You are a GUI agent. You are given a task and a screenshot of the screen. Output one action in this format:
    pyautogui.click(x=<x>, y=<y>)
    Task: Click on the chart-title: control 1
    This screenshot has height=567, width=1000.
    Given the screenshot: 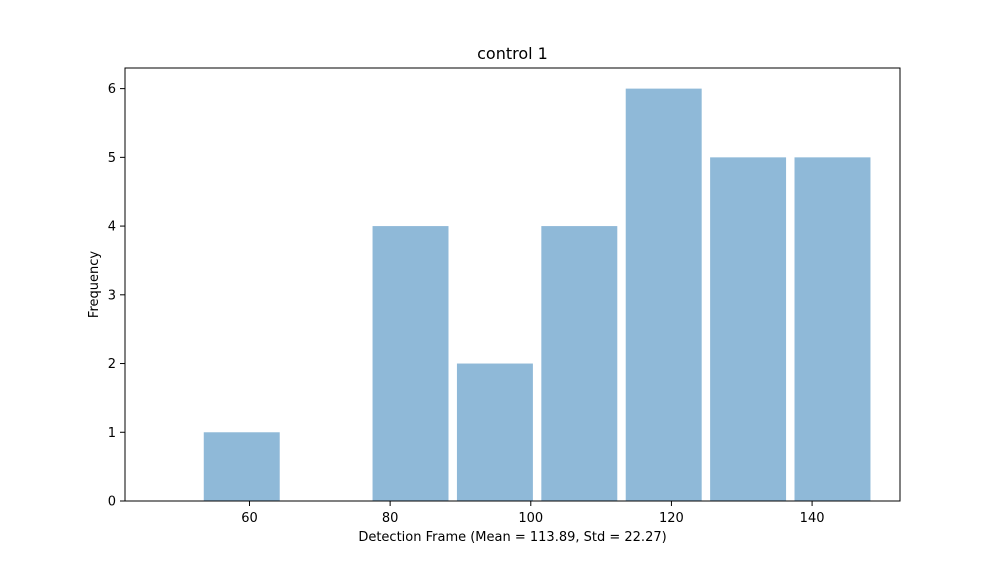 What is the action you would take?
    pyautogui.click(x=512, y=53)
    